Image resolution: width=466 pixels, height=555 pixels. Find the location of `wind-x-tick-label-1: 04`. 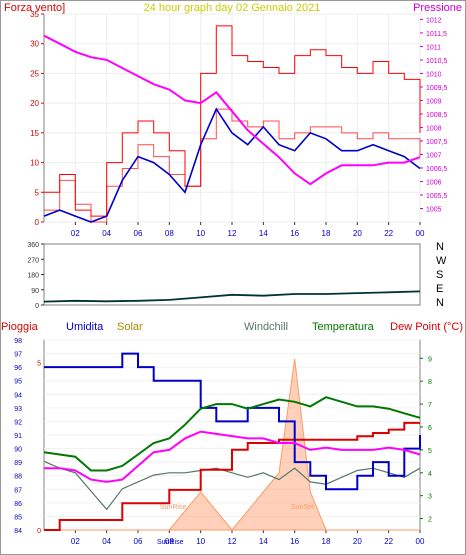

wind-x-tick-label-1: 04 is located at coordinates (106, 233).